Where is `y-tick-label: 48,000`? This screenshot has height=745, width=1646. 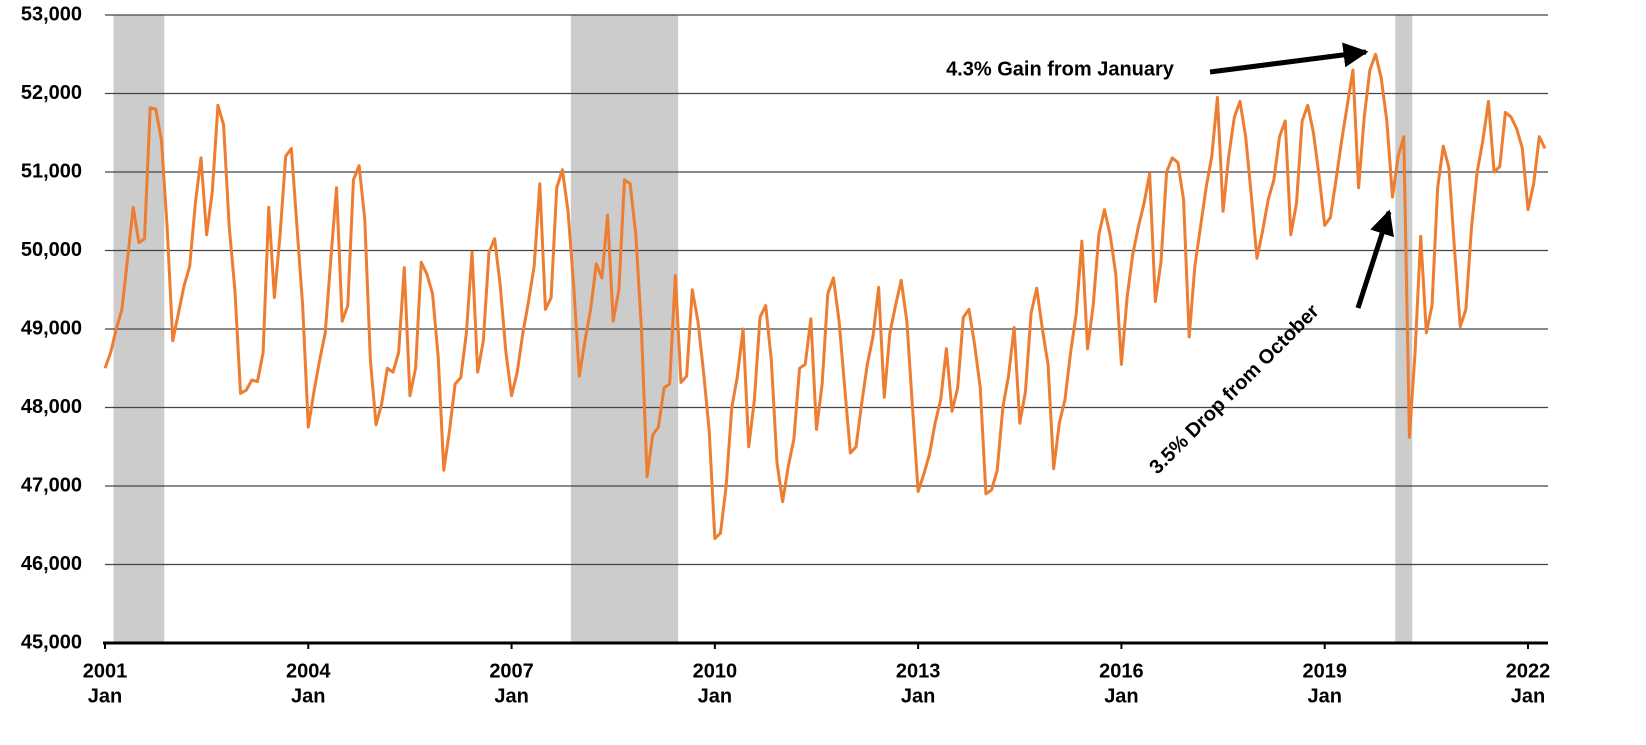
y-tick-label: 48,000 is located at coordinates (51, 407).